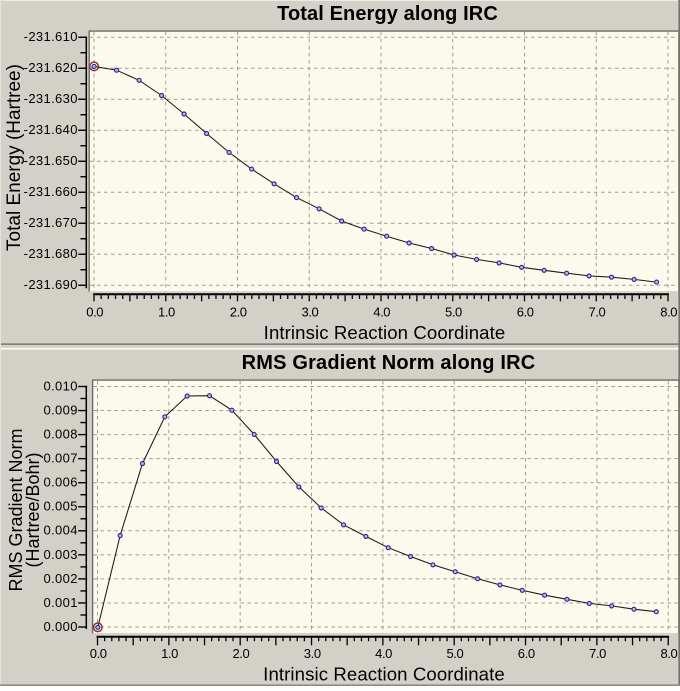 The height and width of the screenshot is (691, 680). What do you see at coordinates (61, 554) in the screenshot?
I see `svg-text: 0.003` at bounding box center [61, 554].